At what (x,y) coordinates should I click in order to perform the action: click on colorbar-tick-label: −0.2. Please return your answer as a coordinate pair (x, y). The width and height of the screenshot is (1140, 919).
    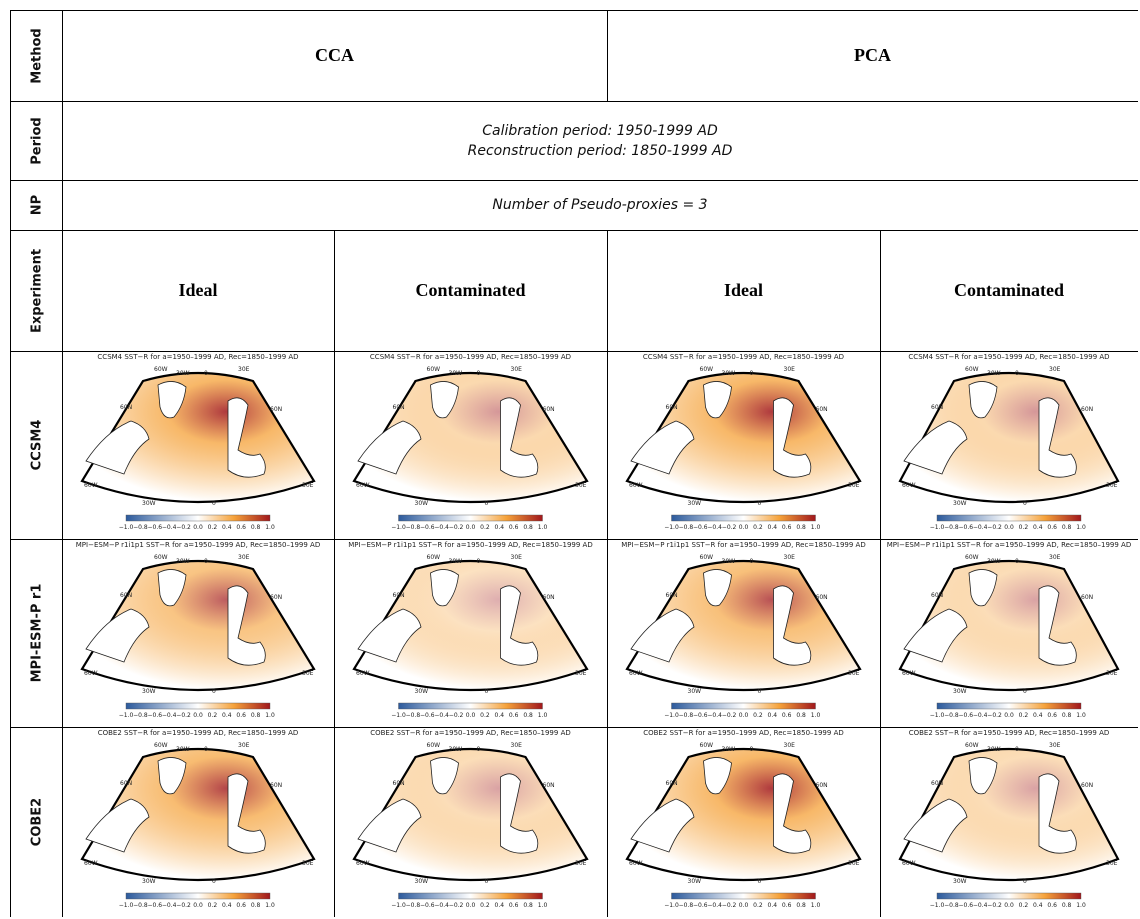
    Looking at the image, I should click on (994, 715).